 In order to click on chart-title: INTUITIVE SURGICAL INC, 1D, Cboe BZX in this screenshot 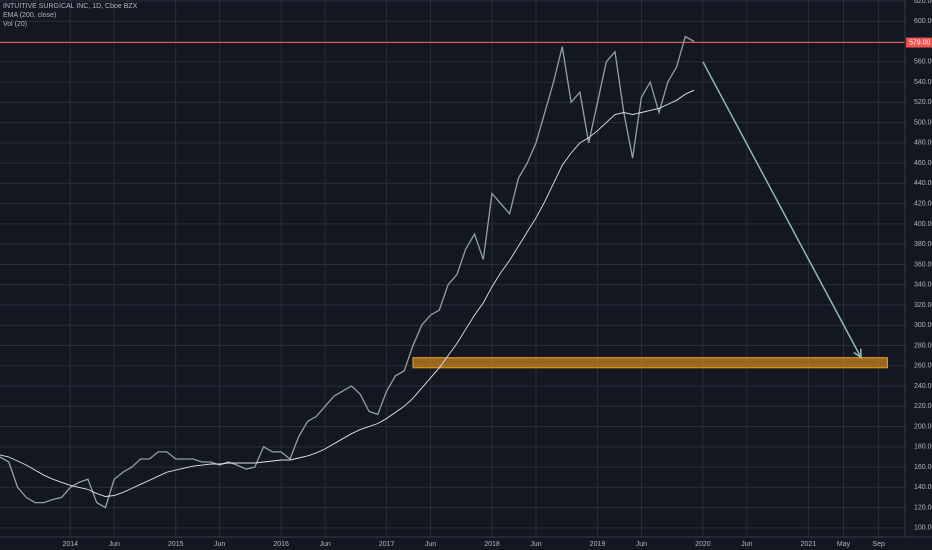, I will do `click(70, 6)`.